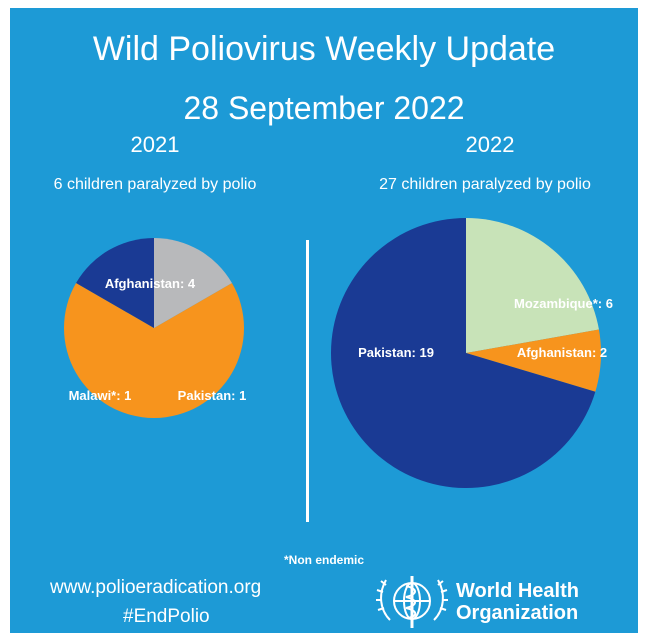 Image resolution: width=648 pixels, height=635 pixels. I want to click on chart-title-2022: 2022, so click(490, 144).